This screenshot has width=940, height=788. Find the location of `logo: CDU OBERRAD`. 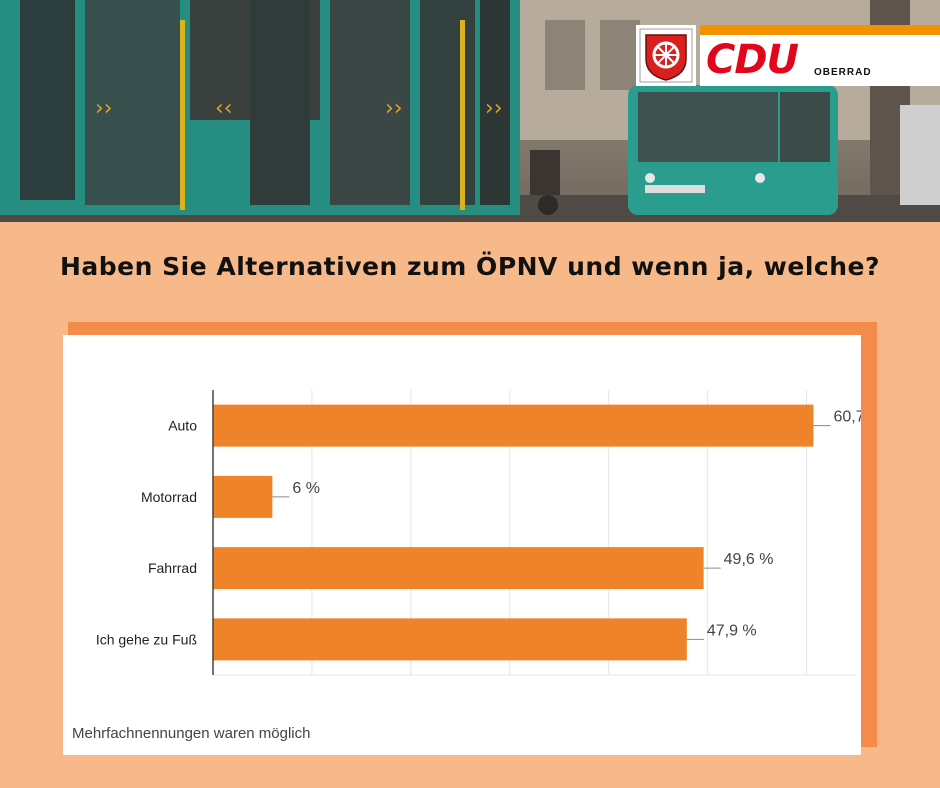

logo: CDU OBERRAD is located at coordinates (788, 55).